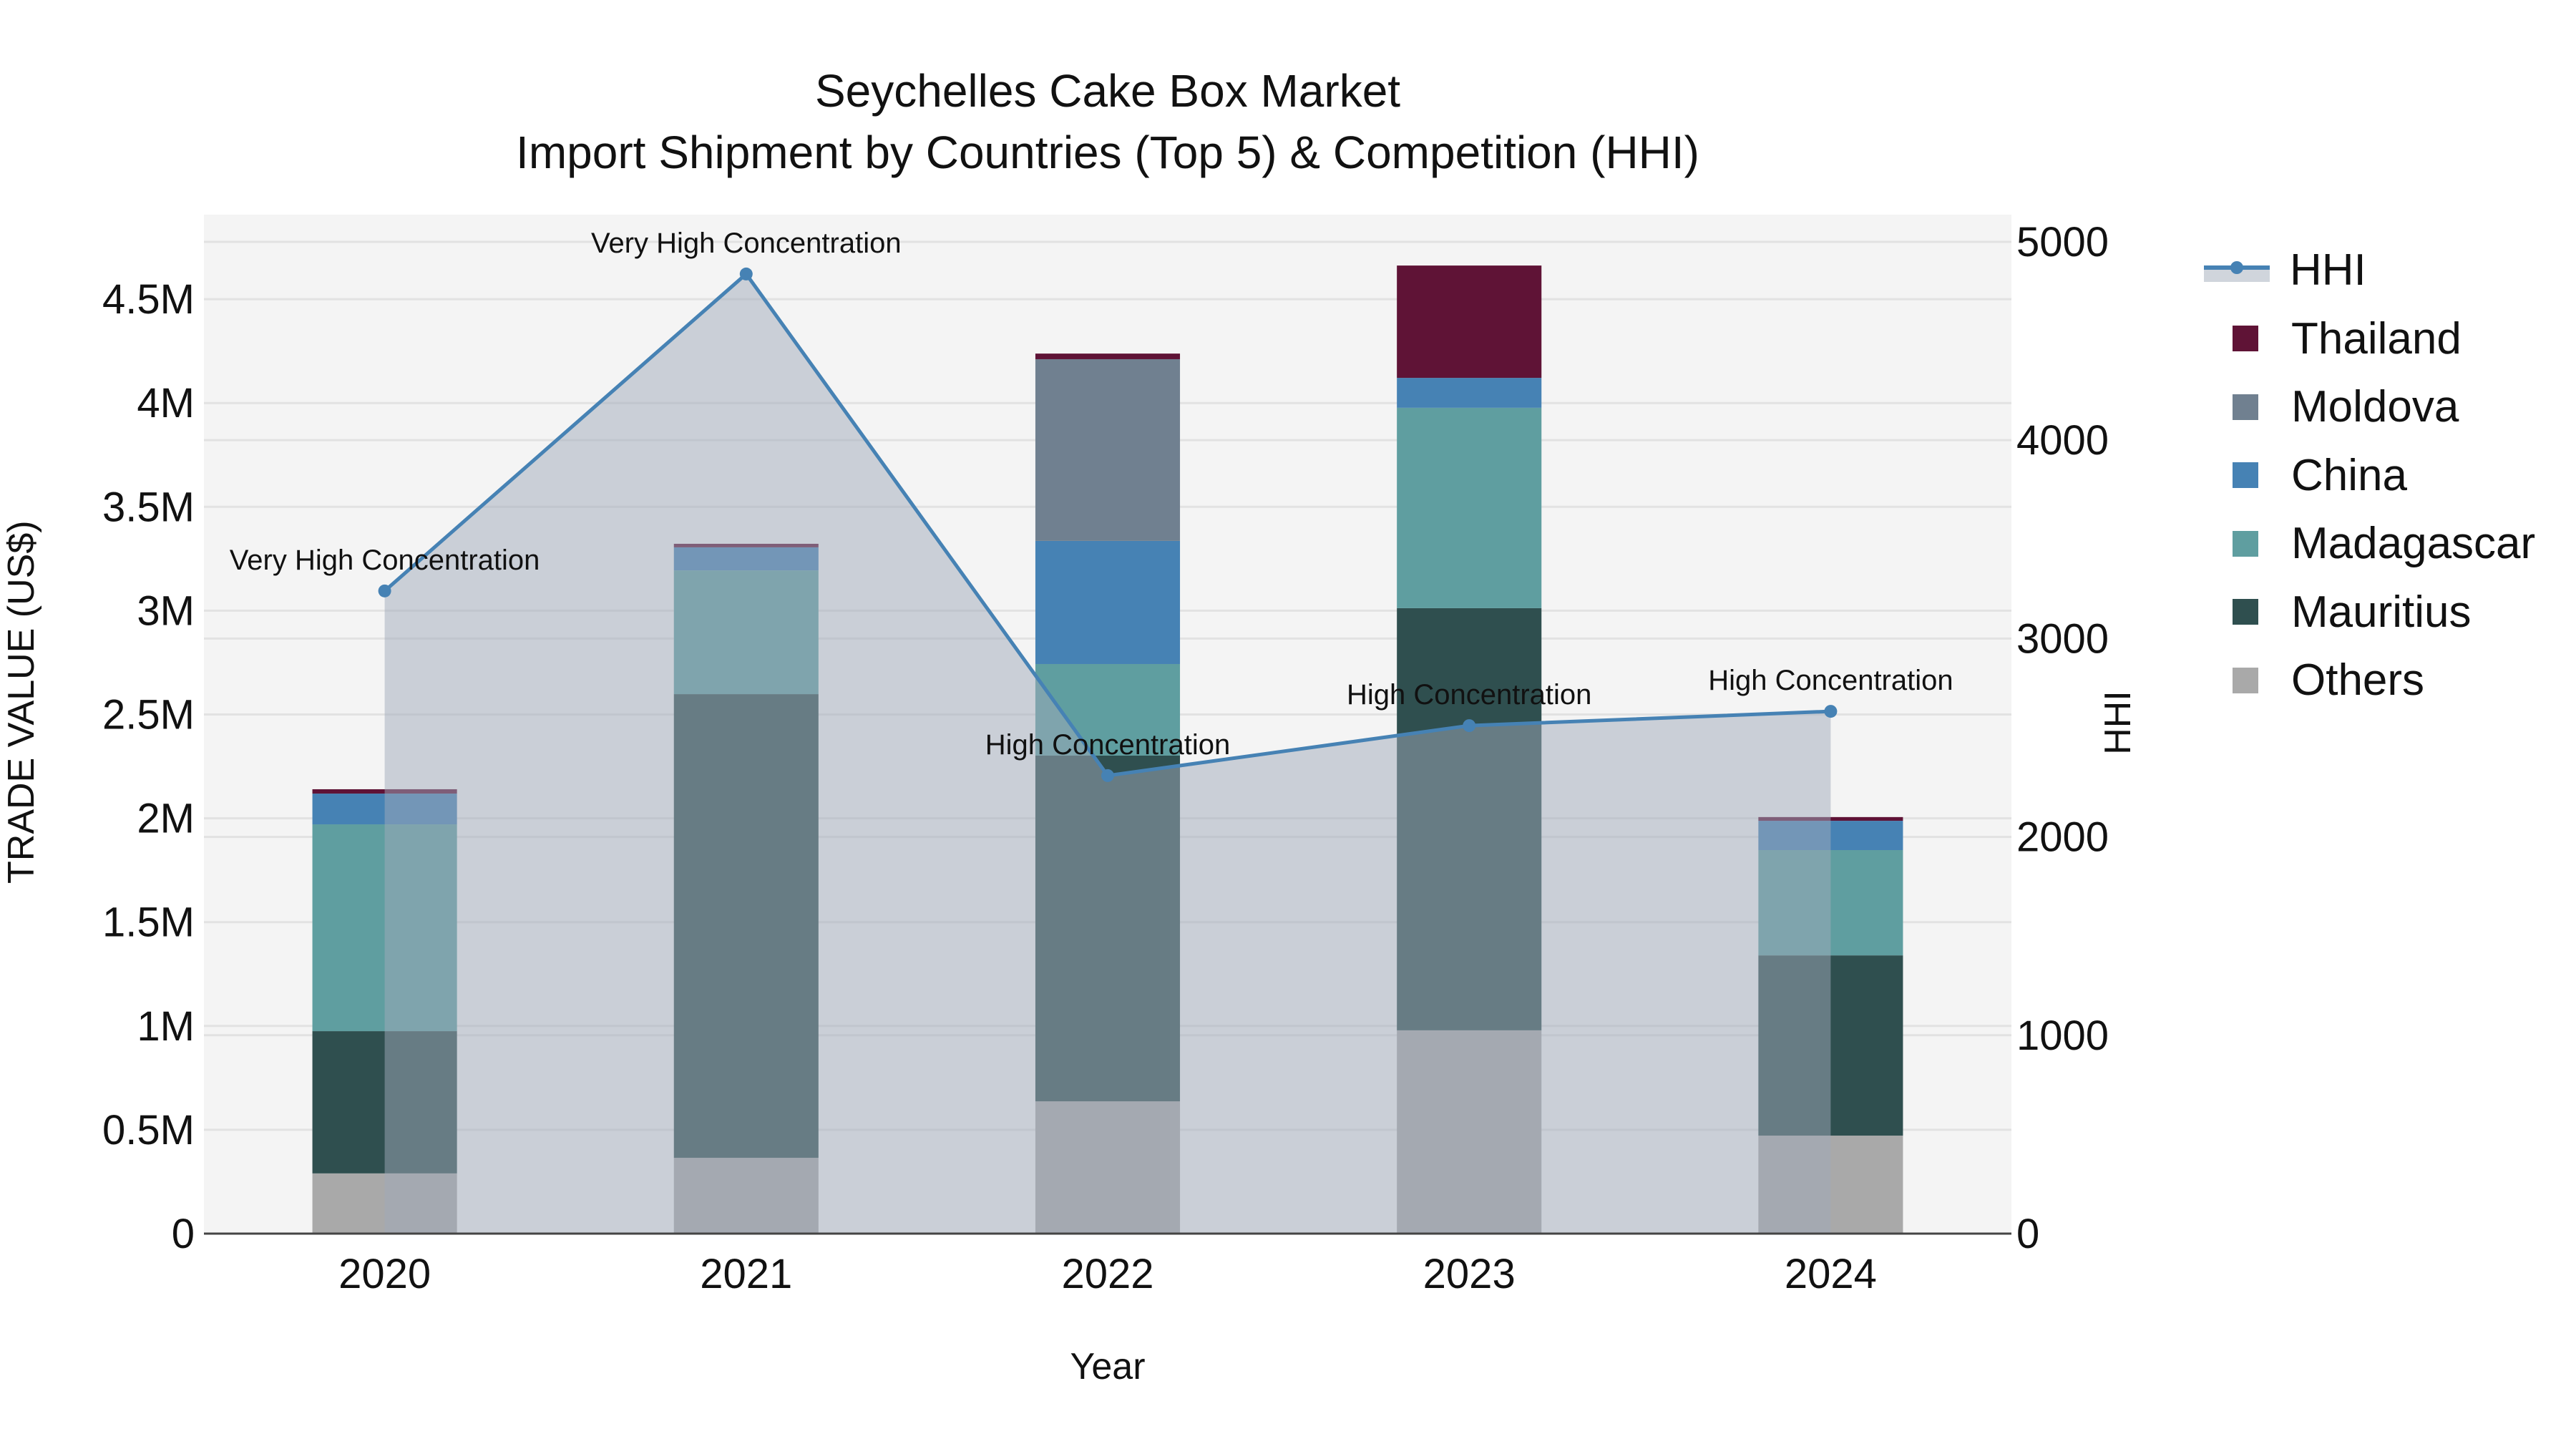 The height and width of the screenshot is (1449, 2576). I want to click on madagascar-swatch-icon, so click(2245, 543).